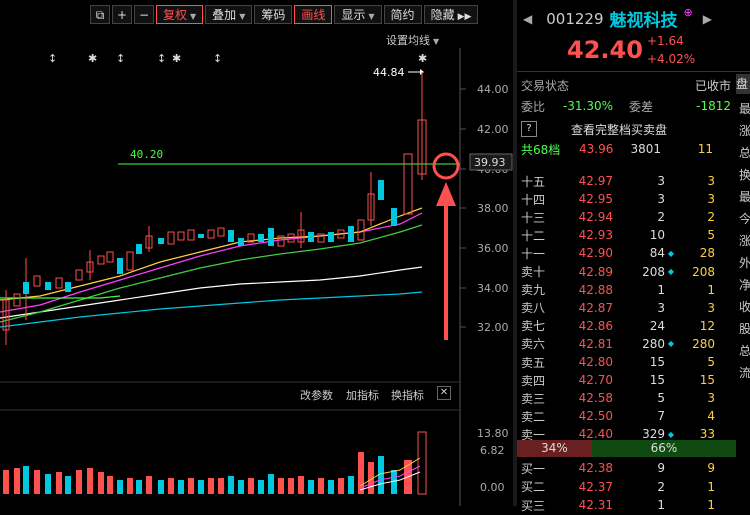 Image resolution: width=750 pixels, height=515 pixels. I want to click on order-price: 42.80, so click(595, 362).